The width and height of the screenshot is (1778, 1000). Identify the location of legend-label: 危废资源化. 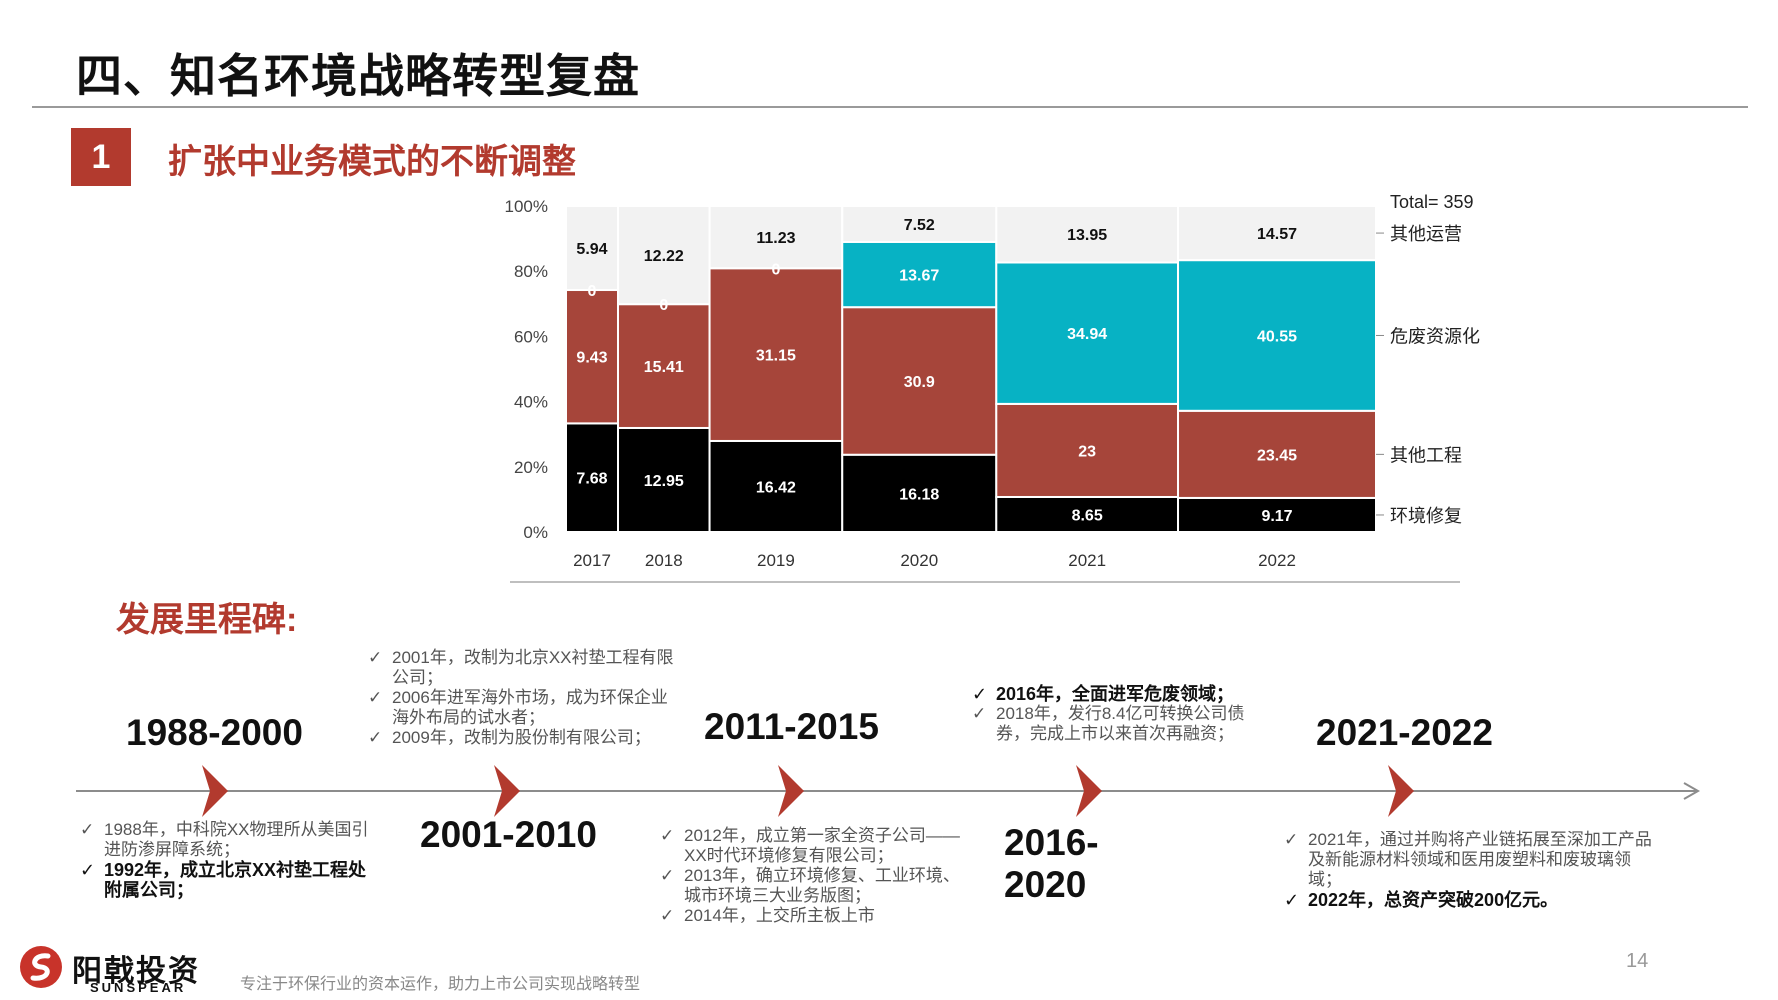
(1435, 336).